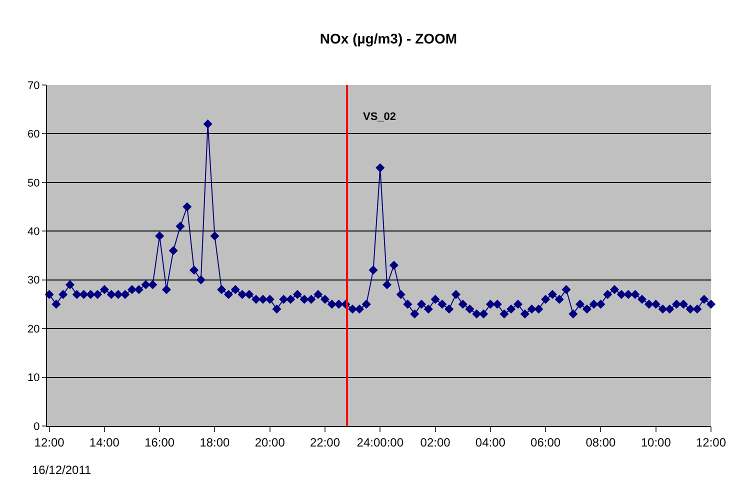 This screenshot has height=483, width=733. What do you see at coordinates (435, 442) in the screenshot?
I see `x-tick-label: 02:00` at bounding box center [435, 442].